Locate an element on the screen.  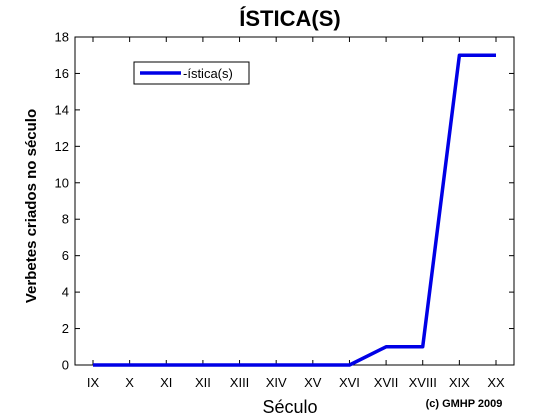
x-tick-label: XII is located at coordinates (203, 382).